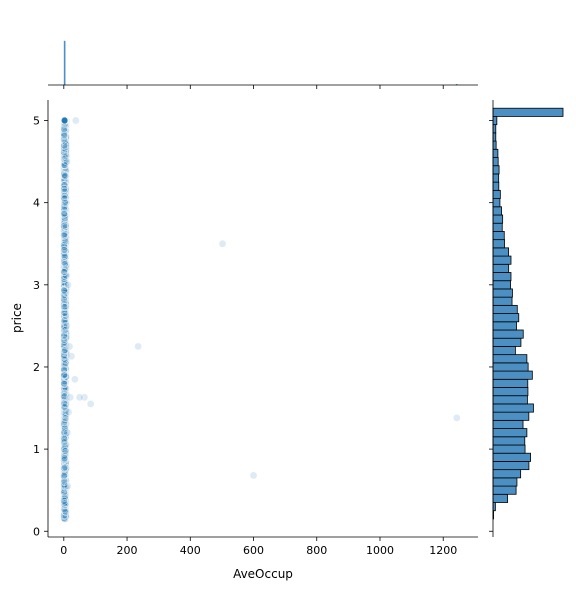 The image size is (576, 590). I want to click on x-marginal-histogram, so click(263, 64).